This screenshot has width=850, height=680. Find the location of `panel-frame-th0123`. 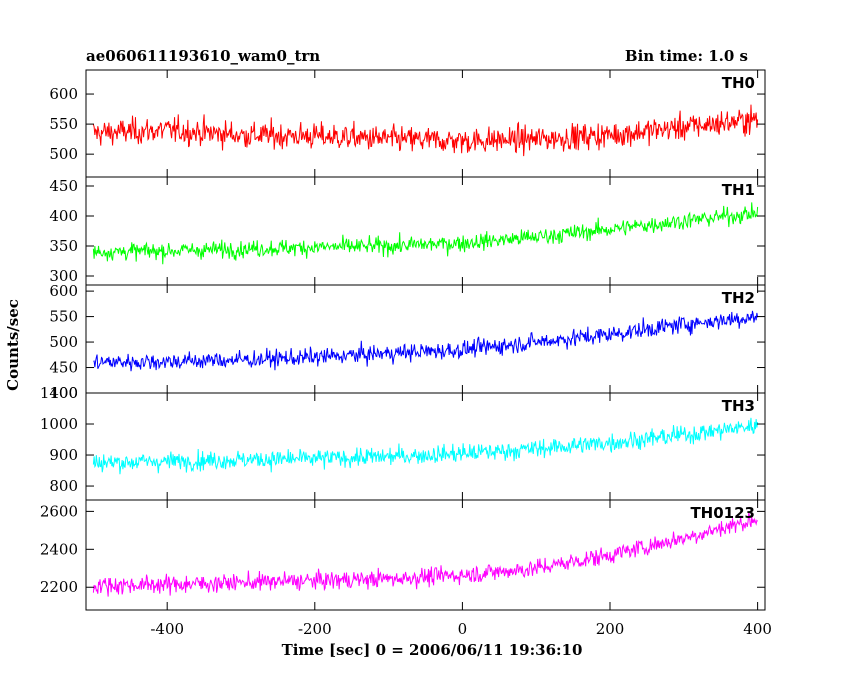

panel-frame-th0123 is located at coordinates (425, 555).